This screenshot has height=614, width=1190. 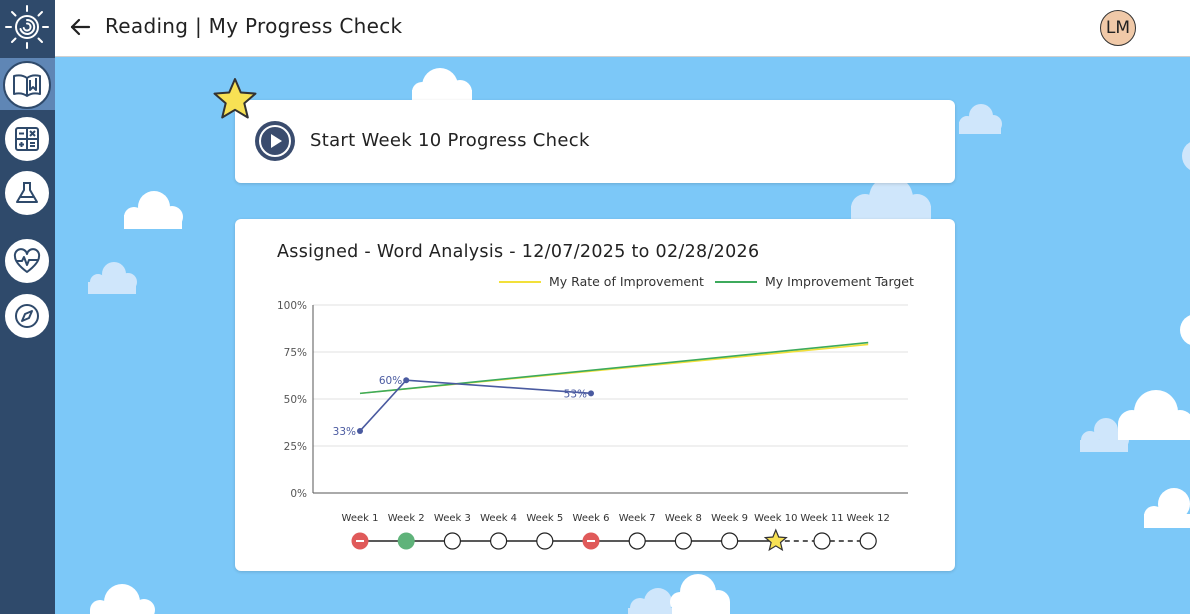 What do you see at coordinates (868, 518) in the screenshot?
I see `week-label: Week 12` at bounding box center [868, 518].